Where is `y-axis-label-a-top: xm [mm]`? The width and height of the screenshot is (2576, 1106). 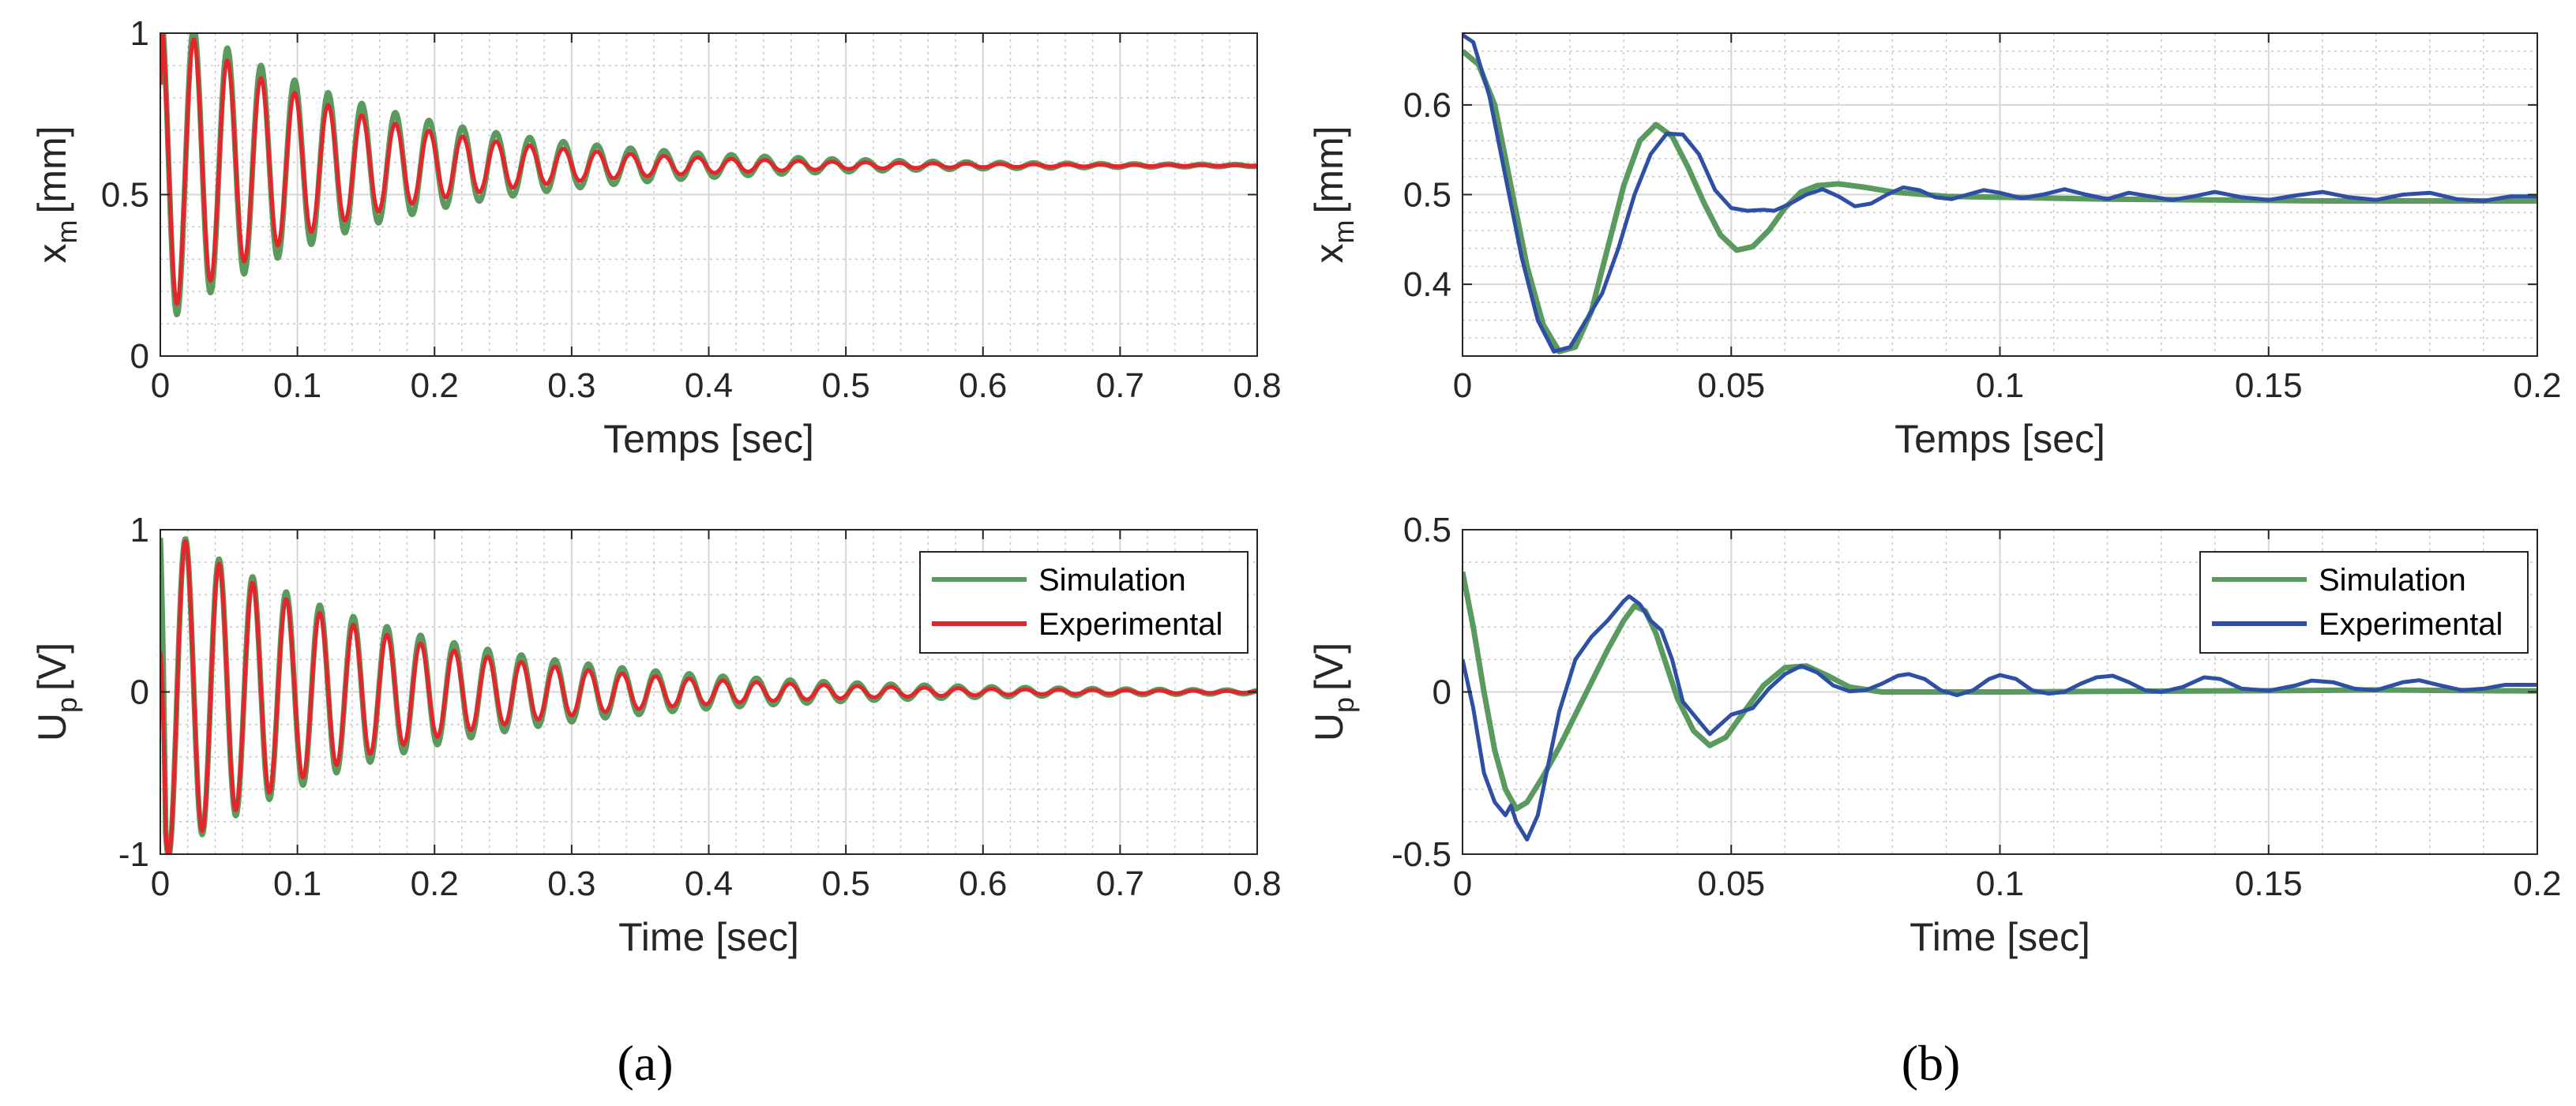 y-axis-label-a-top: xm [mm] is located at coordinates (56, 194).